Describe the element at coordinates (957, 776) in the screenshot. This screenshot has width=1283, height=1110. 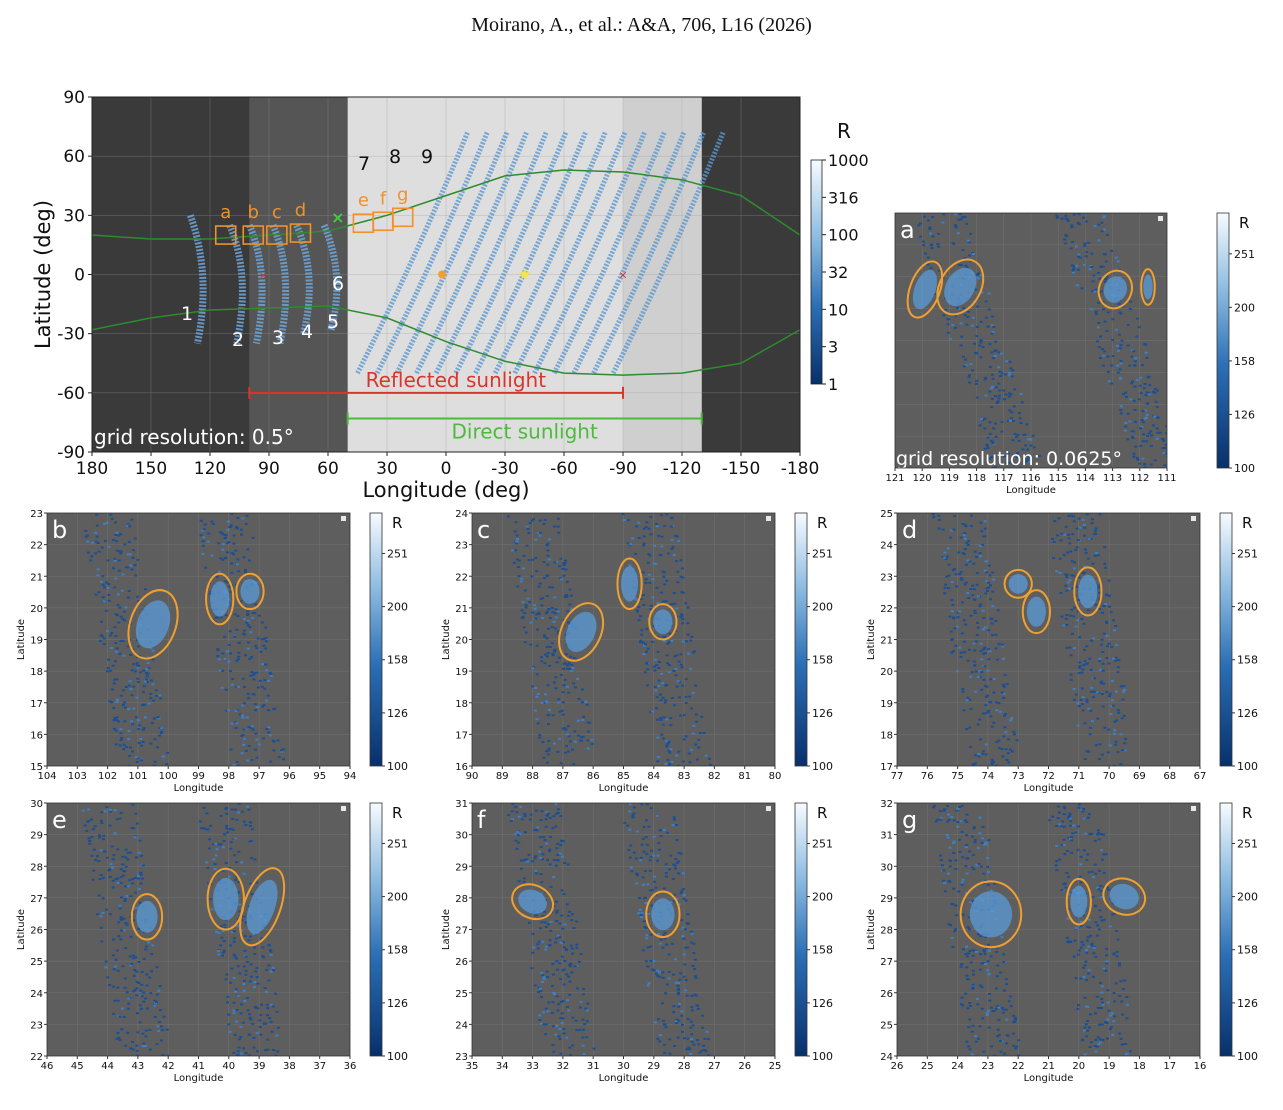
I see `xtick-label: 75` at that location.